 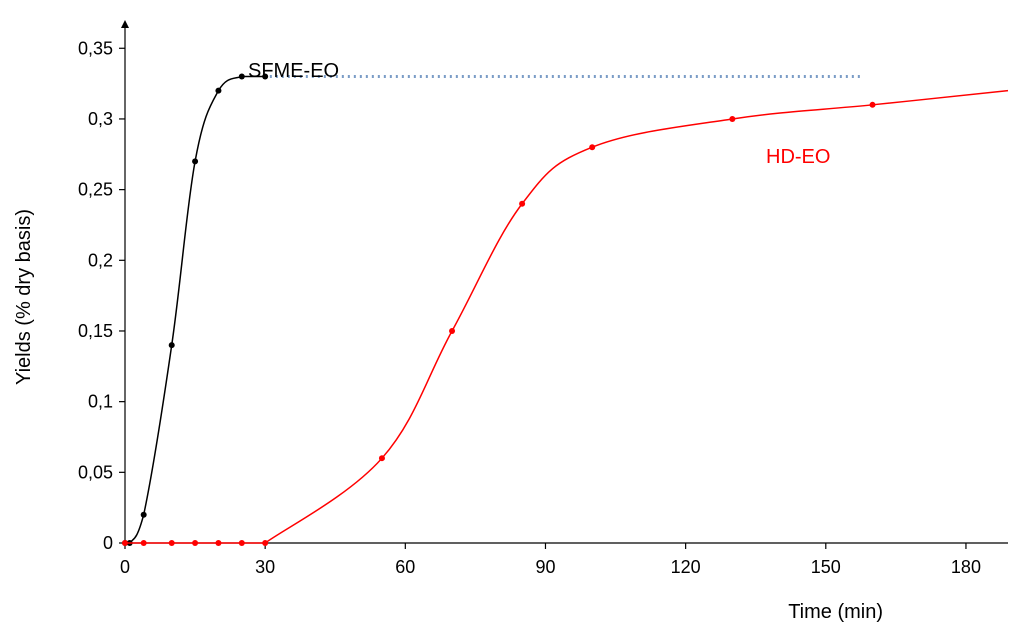 What do you see at coordinates (100, 119) in the screenshot?
I see `y-tick-label: 0,3` at bounding box center [100, 119].